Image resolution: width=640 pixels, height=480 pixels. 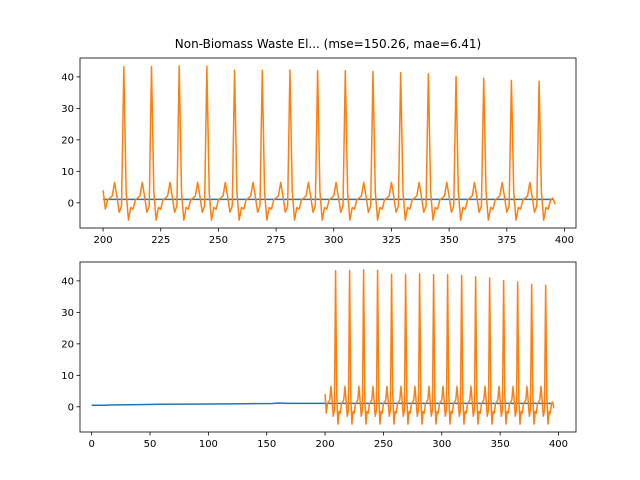 What do you see at coordinates (276, 240) in the screenshot?
I see `x-tick-label: 275` at bounding box center [276, 240].